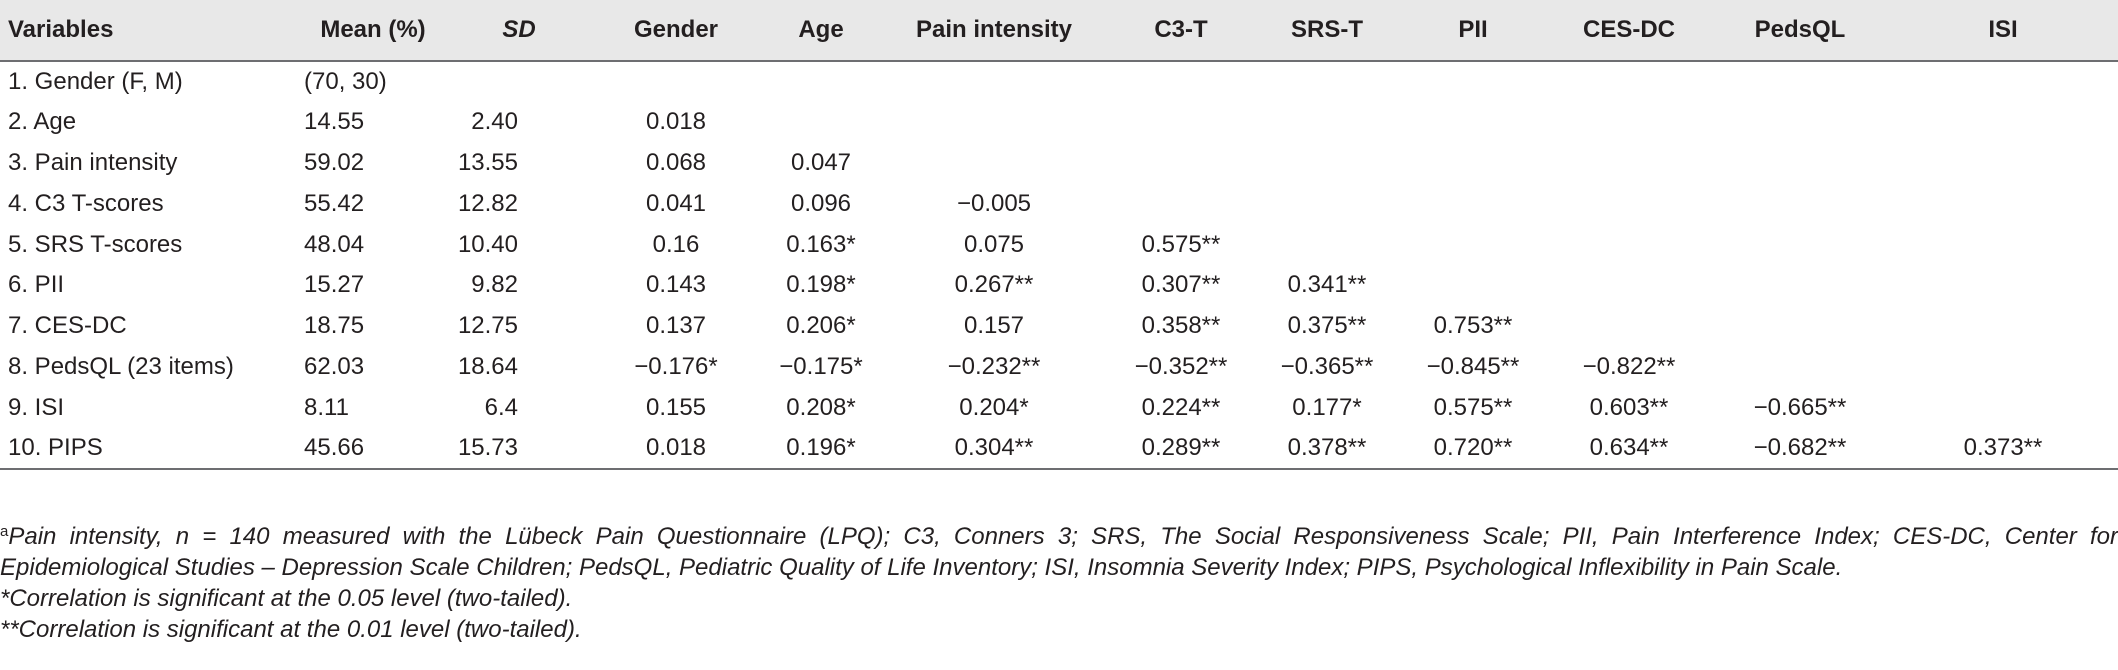 The width and height of the screenshot is (2118, 670). What do you see at coordinates (42, 122) in the screenshot?
I see `row-label: 2. Age` at bounding box center [42, 122].